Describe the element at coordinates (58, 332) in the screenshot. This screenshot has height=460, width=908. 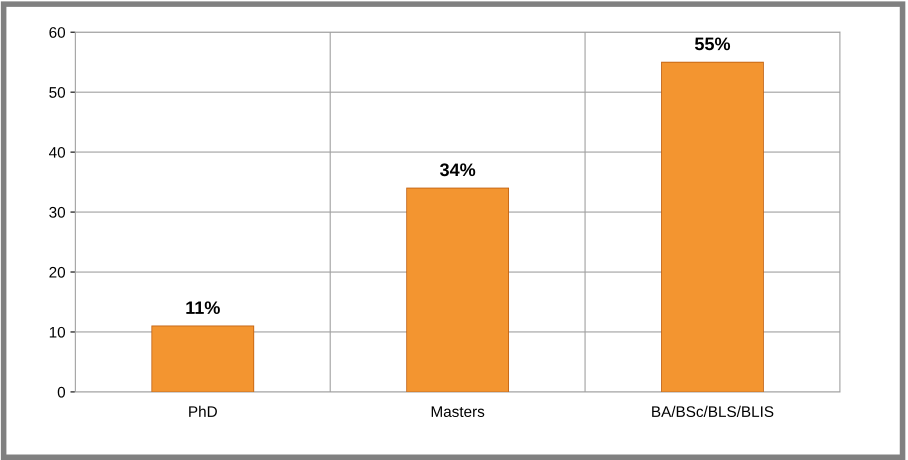
I see `y-tick-label: 10` at that location.